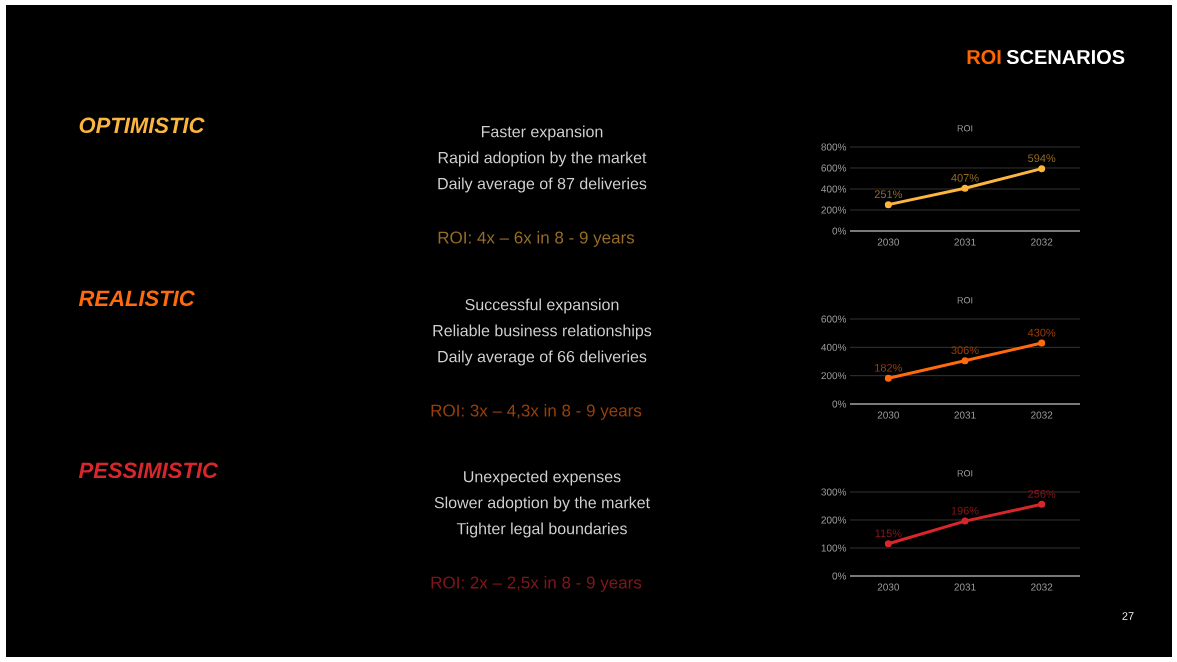 This screenshot has width=1177, height=662. What do you see at coordinates (834, 147) in the screenshot?
I see `y-tick-label: 800%` at bounding box center [834, 147].